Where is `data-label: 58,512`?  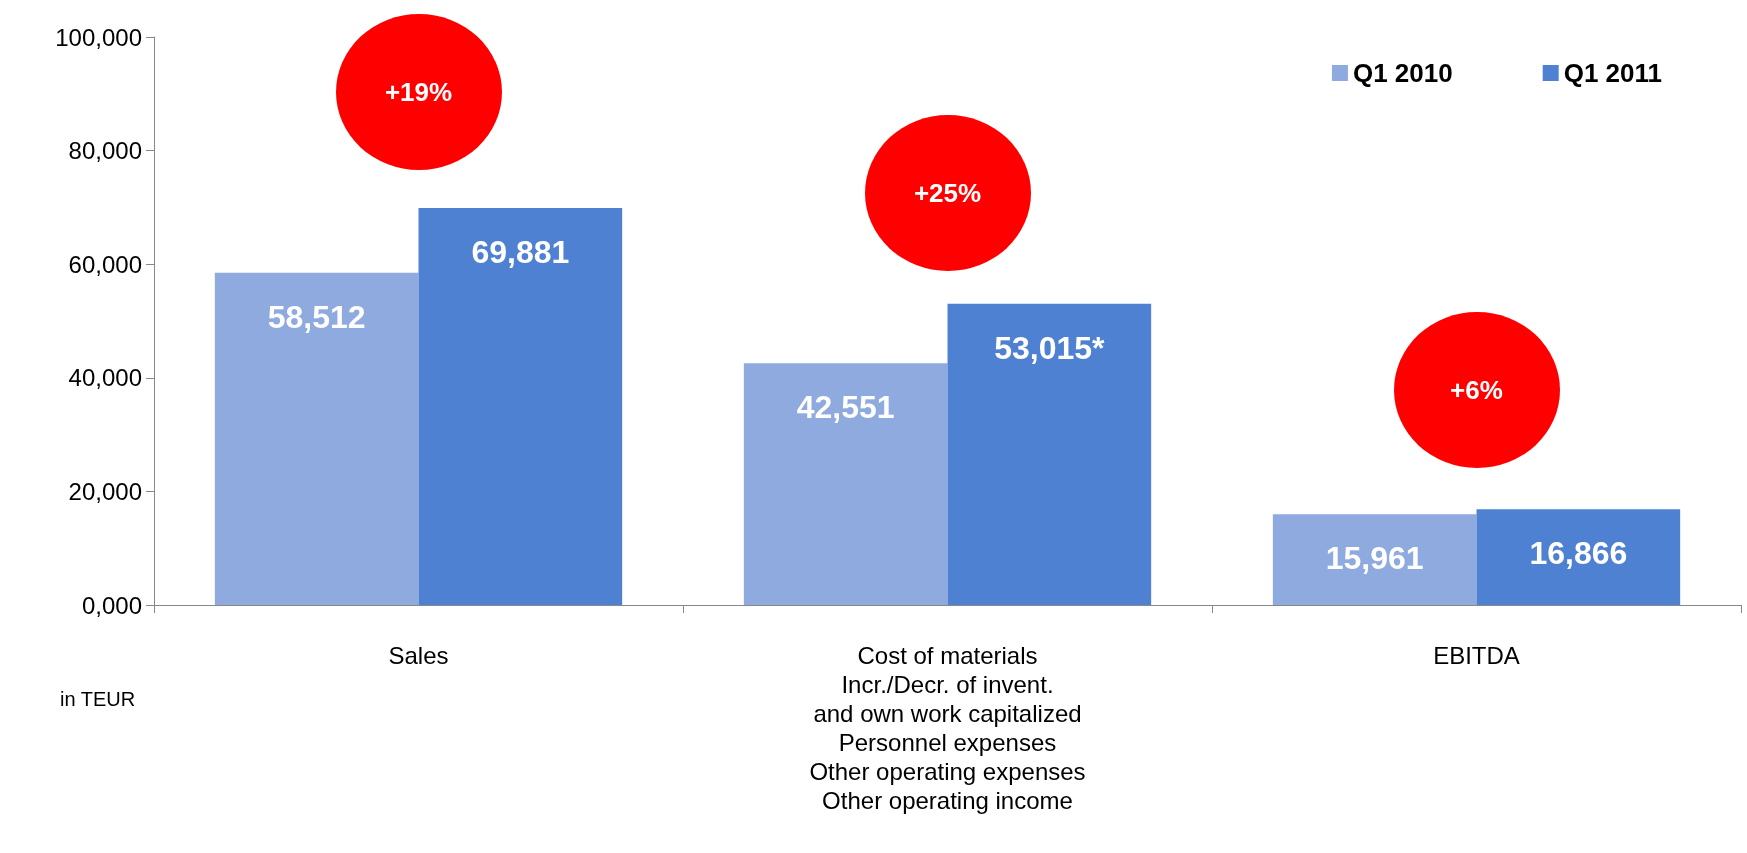
data-label: 58,512 is located at coordinates (316, 316).